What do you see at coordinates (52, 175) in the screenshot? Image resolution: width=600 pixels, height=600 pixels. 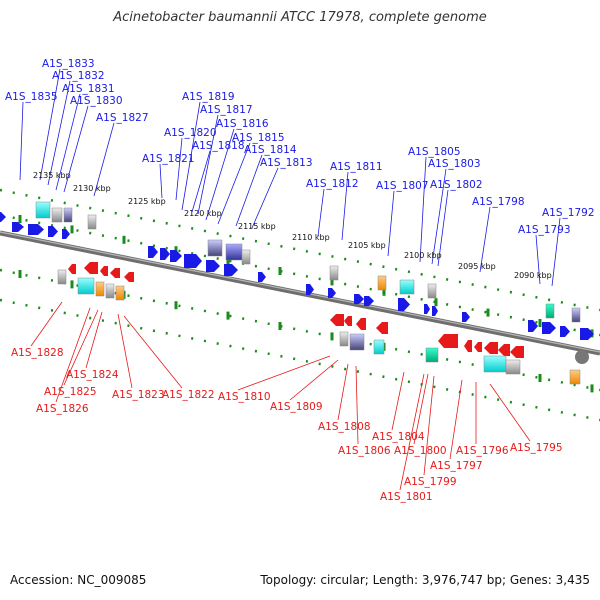 I see `kbp-label: 2135 kbp` at bounding box center [52, 175].